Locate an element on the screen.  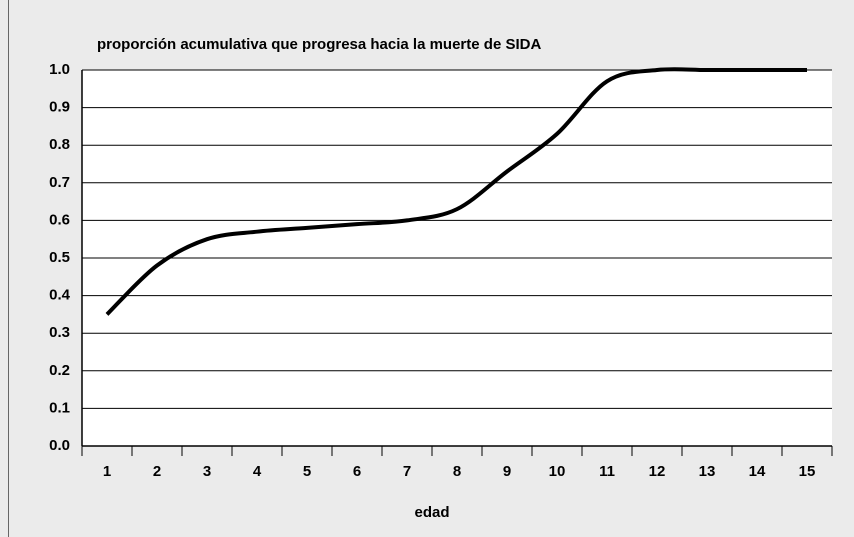
y-tick-label: 0.5 is located at coordinates (59, 257).